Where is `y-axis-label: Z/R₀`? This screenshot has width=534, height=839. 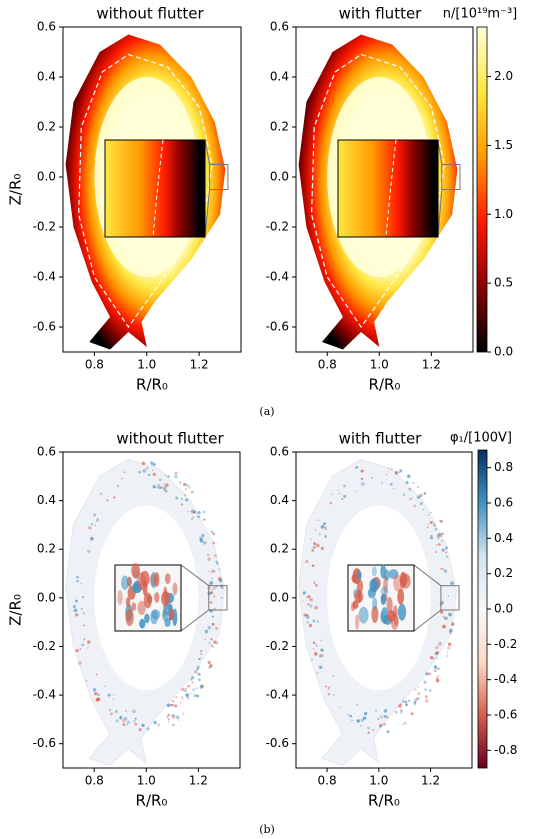 y-axis-label: Z/R₀ is located at coordinates (16, 190).